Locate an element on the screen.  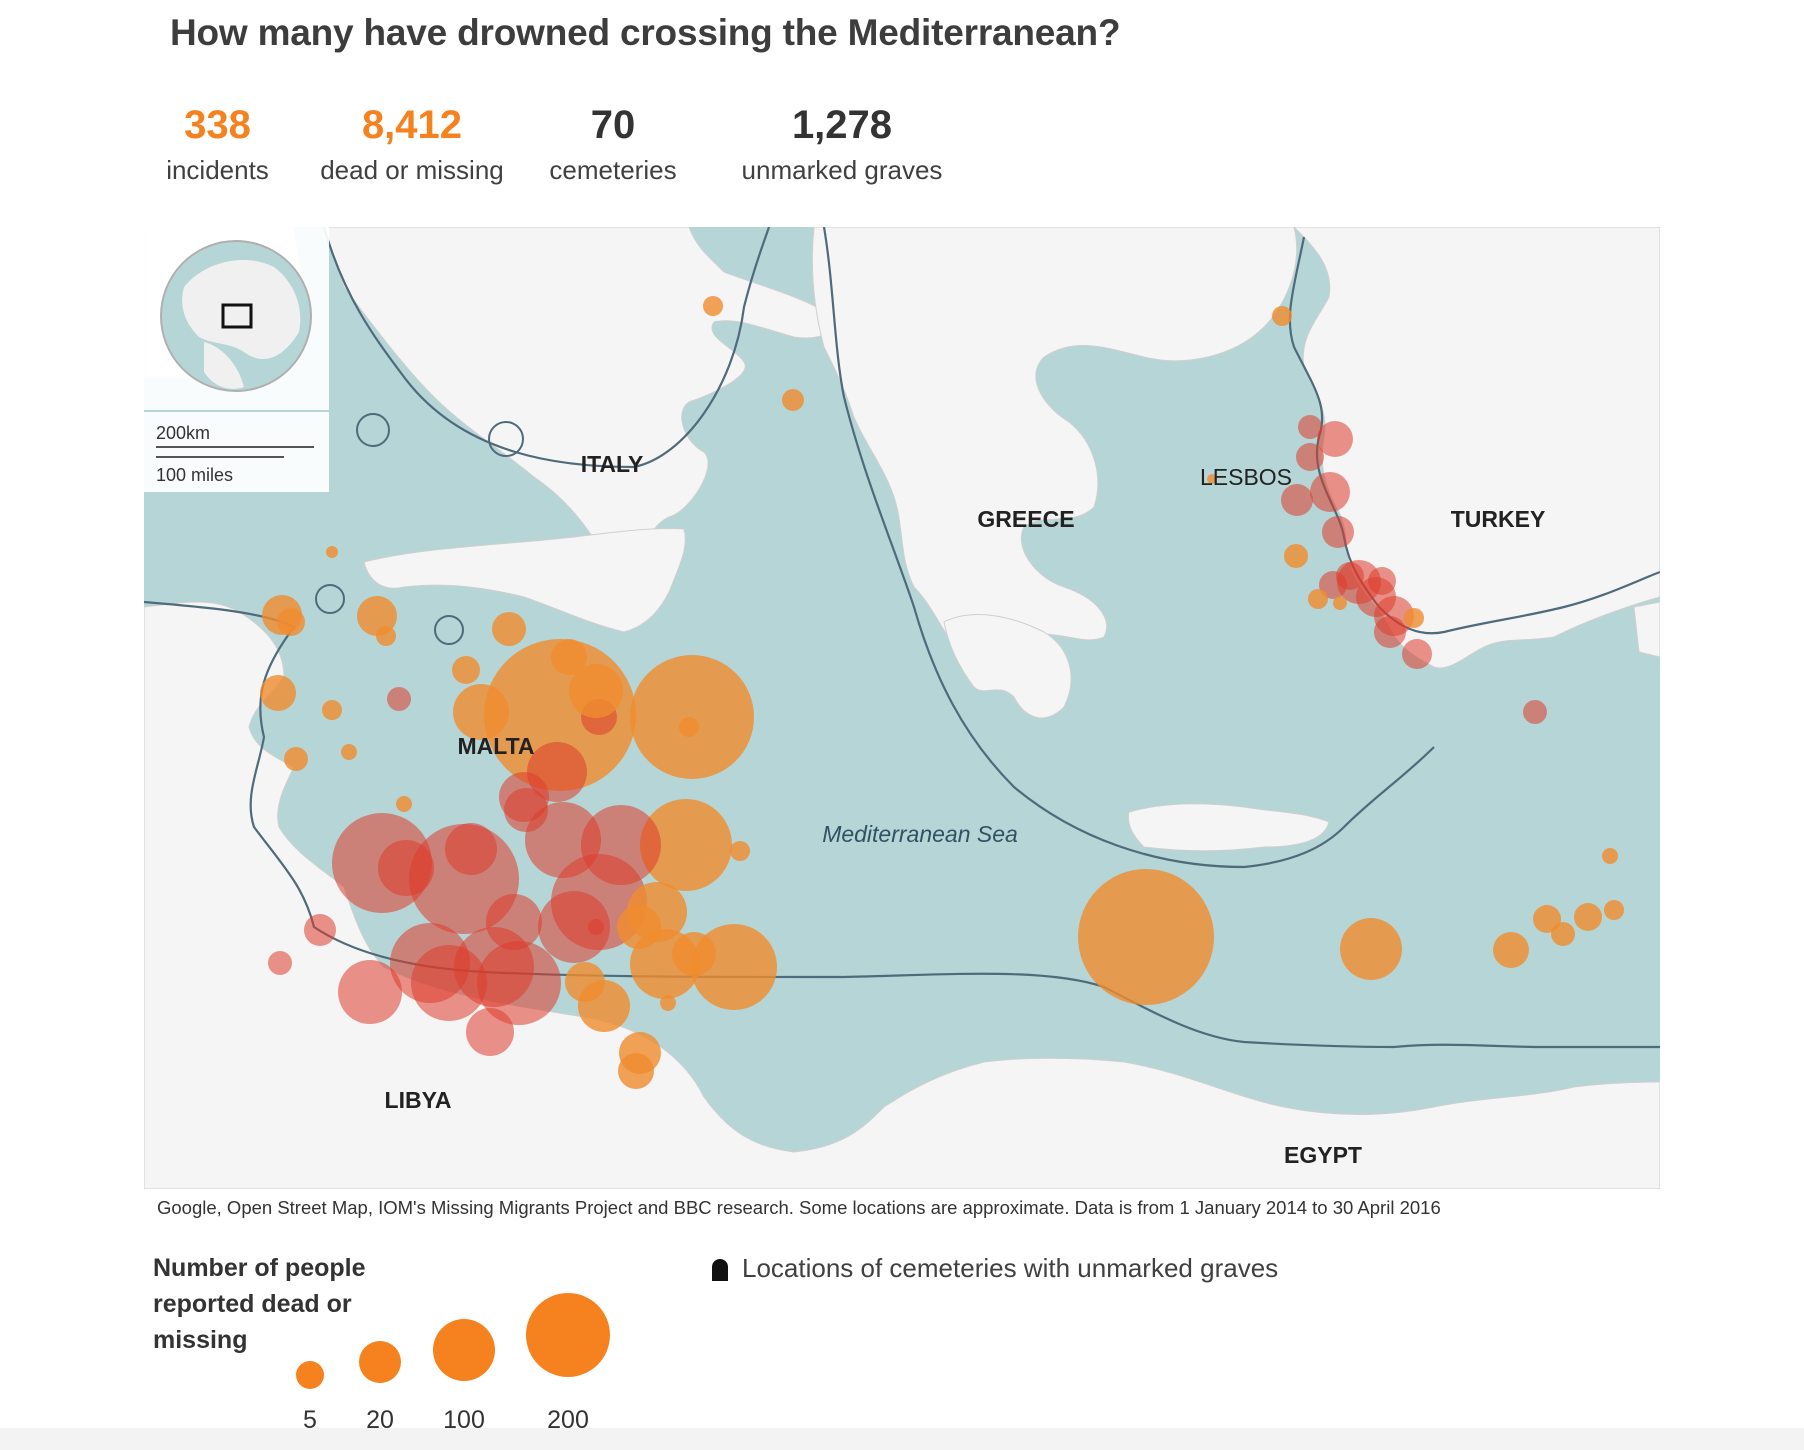
locator-globe: 200km 100 miles is located at coordinates (236, 362).